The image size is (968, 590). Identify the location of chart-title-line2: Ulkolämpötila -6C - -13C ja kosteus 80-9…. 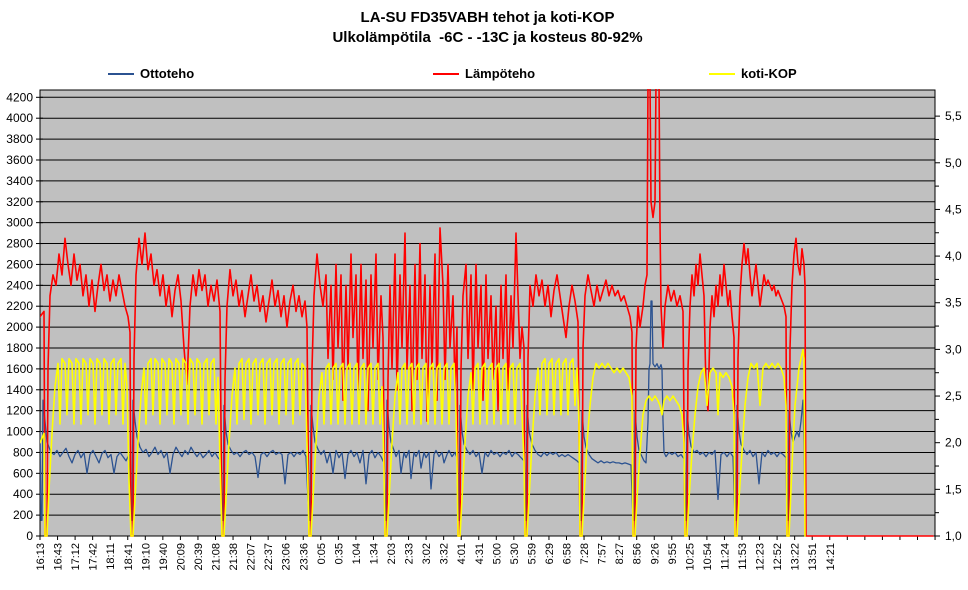
(487, 37).